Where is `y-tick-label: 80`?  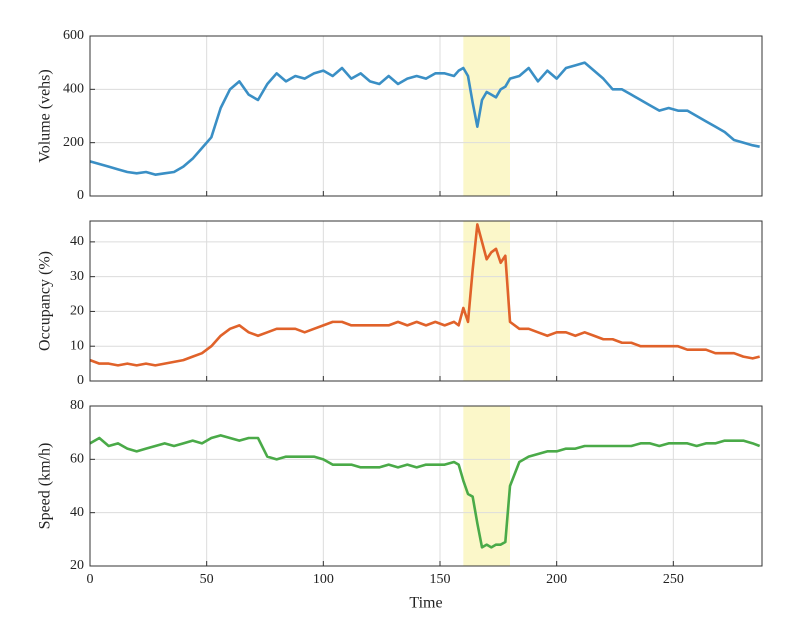 y-tick-label: 80 is located at coordinates (77, 405).